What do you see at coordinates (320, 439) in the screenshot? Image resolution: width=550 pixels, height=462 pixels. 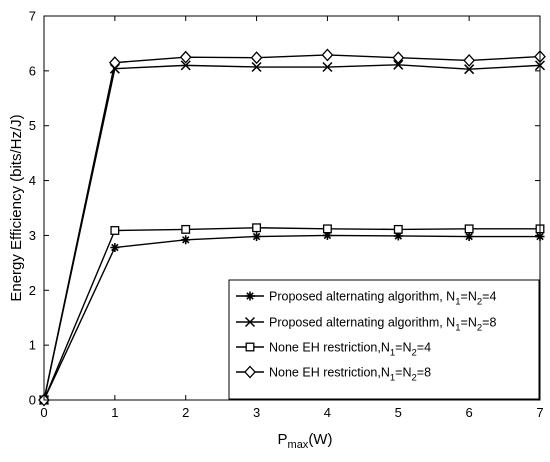 I see `x-axis-title-unit: (W)` at bounding box center [320, 439].